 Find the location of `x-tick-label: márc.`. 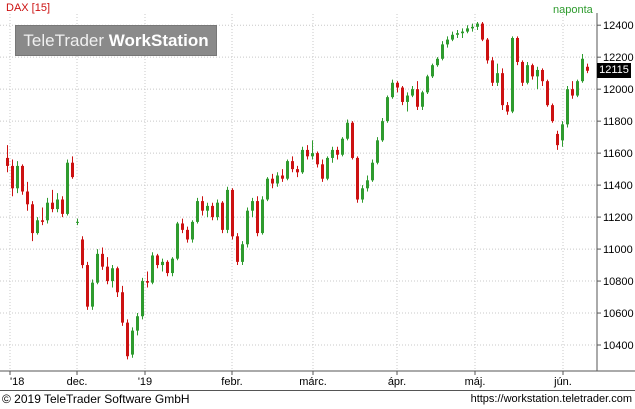

x-tick-label: márc. is located at coordinates (313, 382).